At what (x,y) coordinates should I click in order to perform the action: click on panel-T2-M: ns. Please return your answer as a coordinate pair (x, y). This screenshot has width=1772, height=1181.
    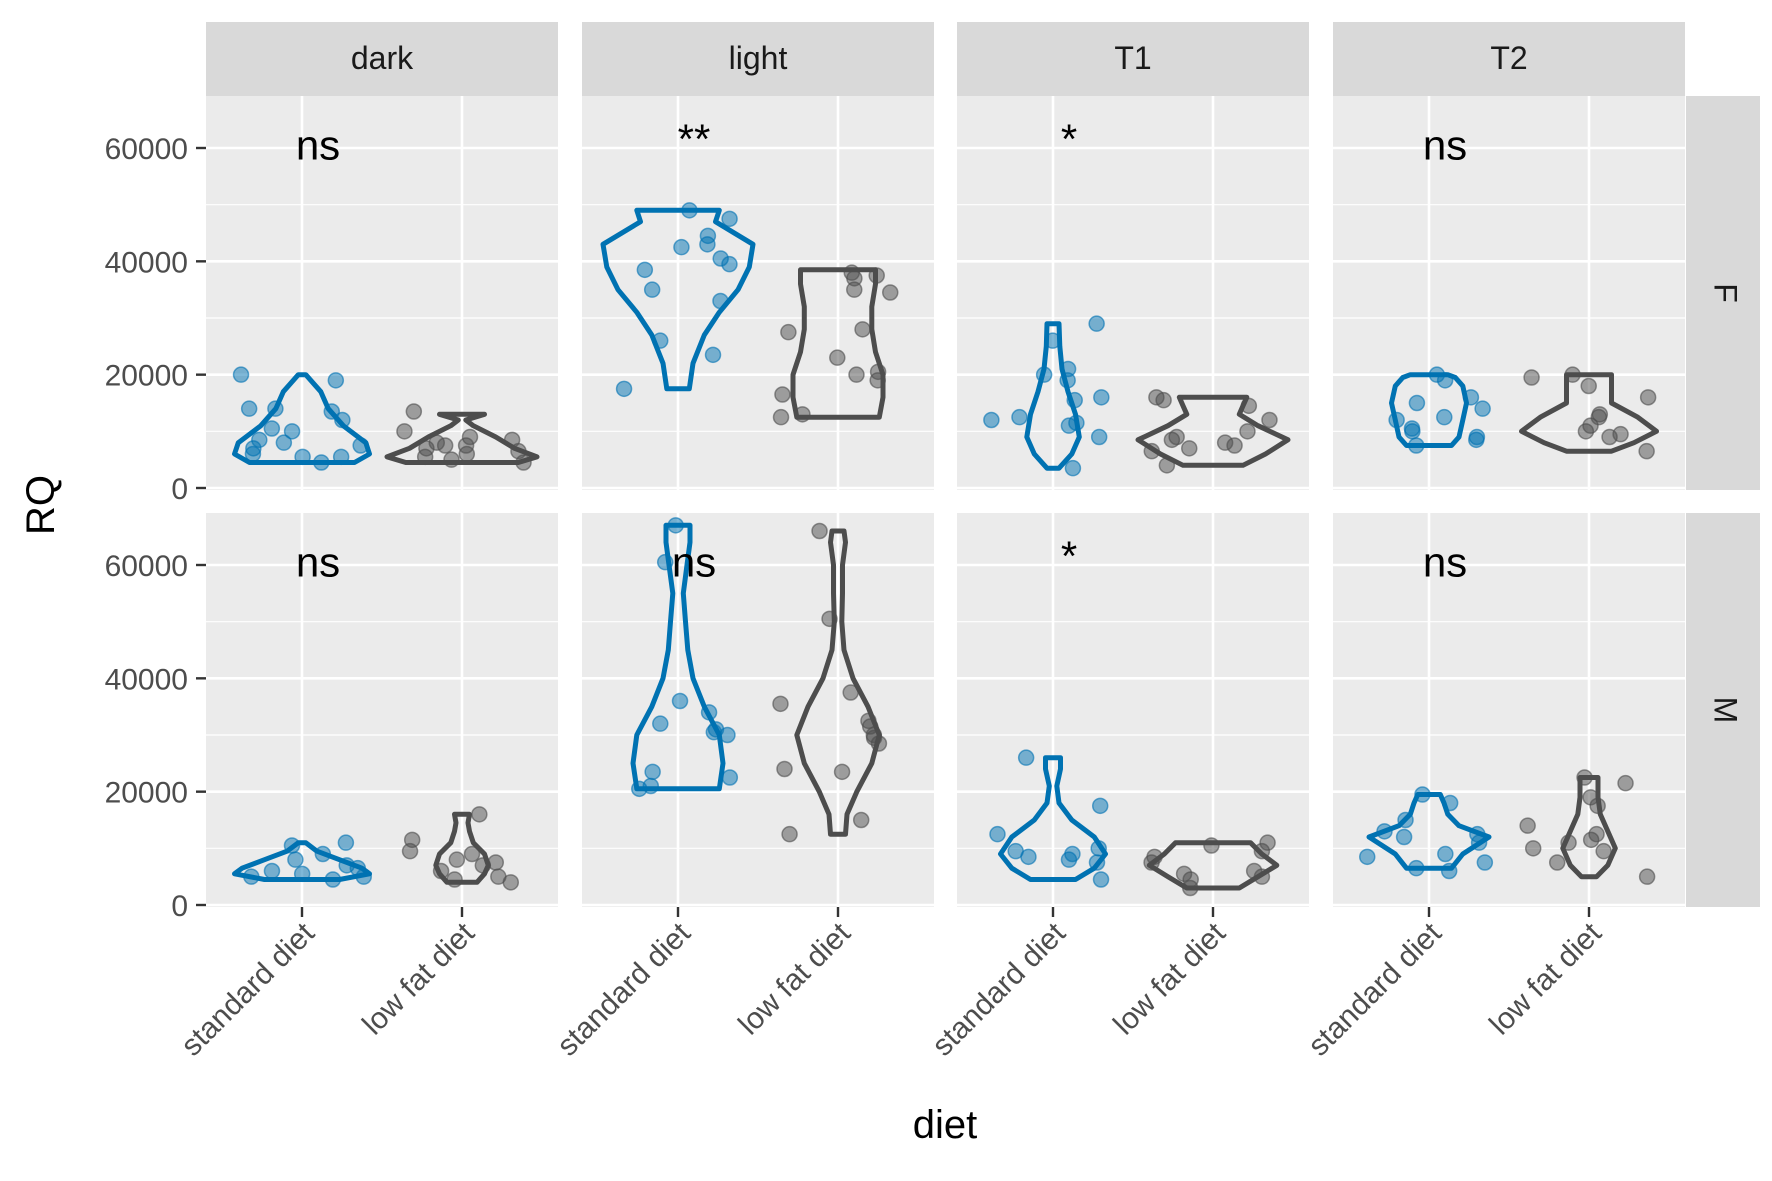
    Looking at the image, I should click on (1509, 710).